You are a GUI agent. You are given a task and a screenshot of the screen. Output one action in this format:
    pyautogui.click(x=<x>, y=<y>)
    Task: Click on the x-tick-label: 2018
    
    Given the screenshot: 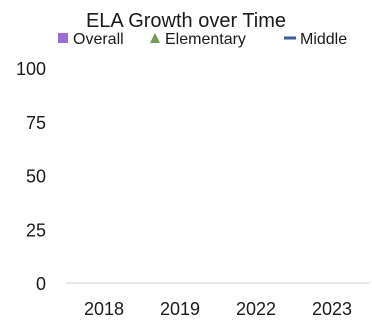 What is the action you would take?
    pyautogui.click(x=104, y=309)
    